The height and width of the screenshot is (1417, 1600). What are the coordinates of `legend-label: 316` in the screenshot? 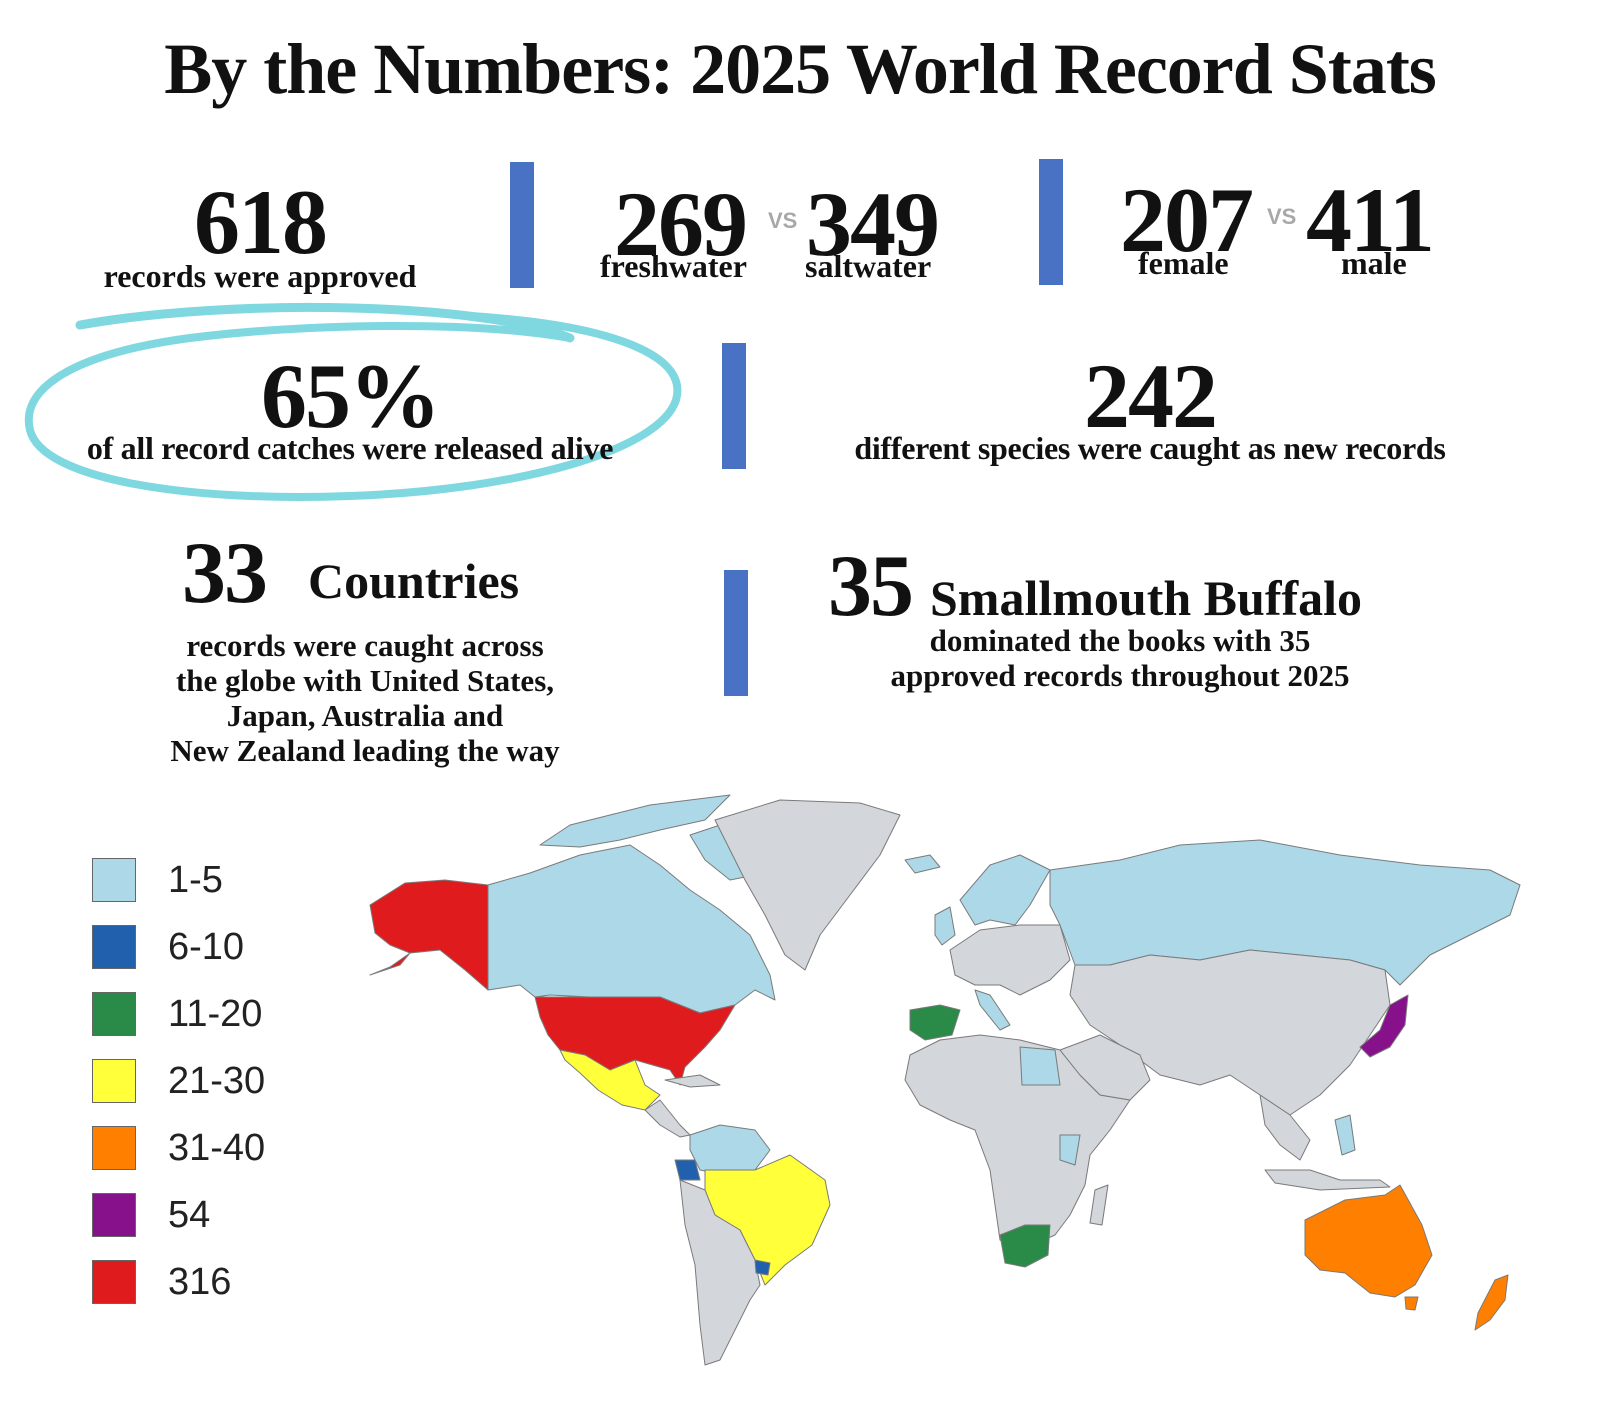 It's located at (200, 1281).